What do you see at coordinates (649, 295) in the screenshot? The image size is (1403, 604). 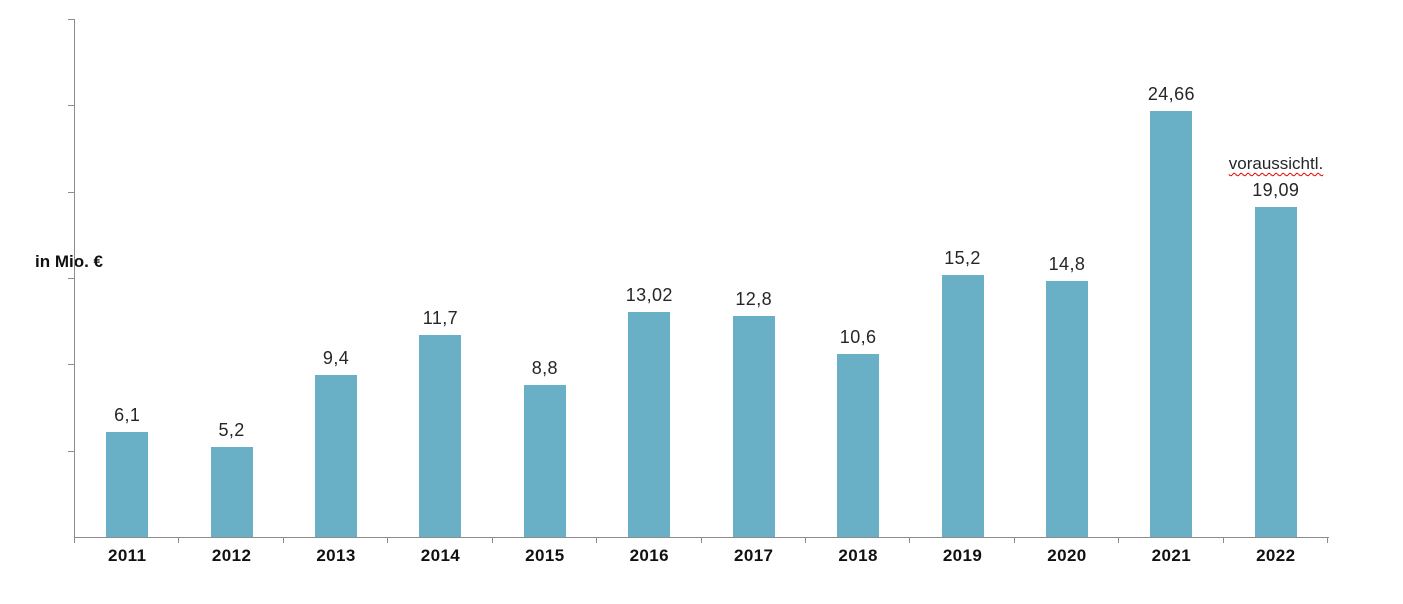 I see `value-label-2016: 13,02` at bounding box center [649, 295].